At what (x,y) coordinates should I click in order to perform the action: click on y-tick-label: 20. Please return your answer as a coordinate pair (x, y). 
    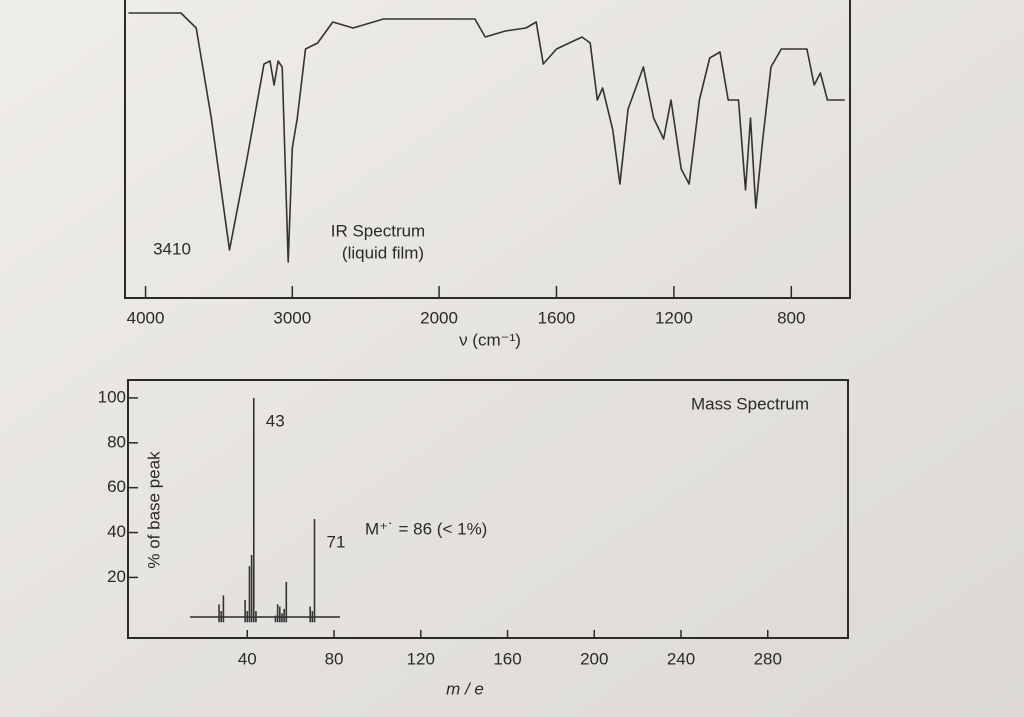
    Looking at the image, I should click on (116, 576).